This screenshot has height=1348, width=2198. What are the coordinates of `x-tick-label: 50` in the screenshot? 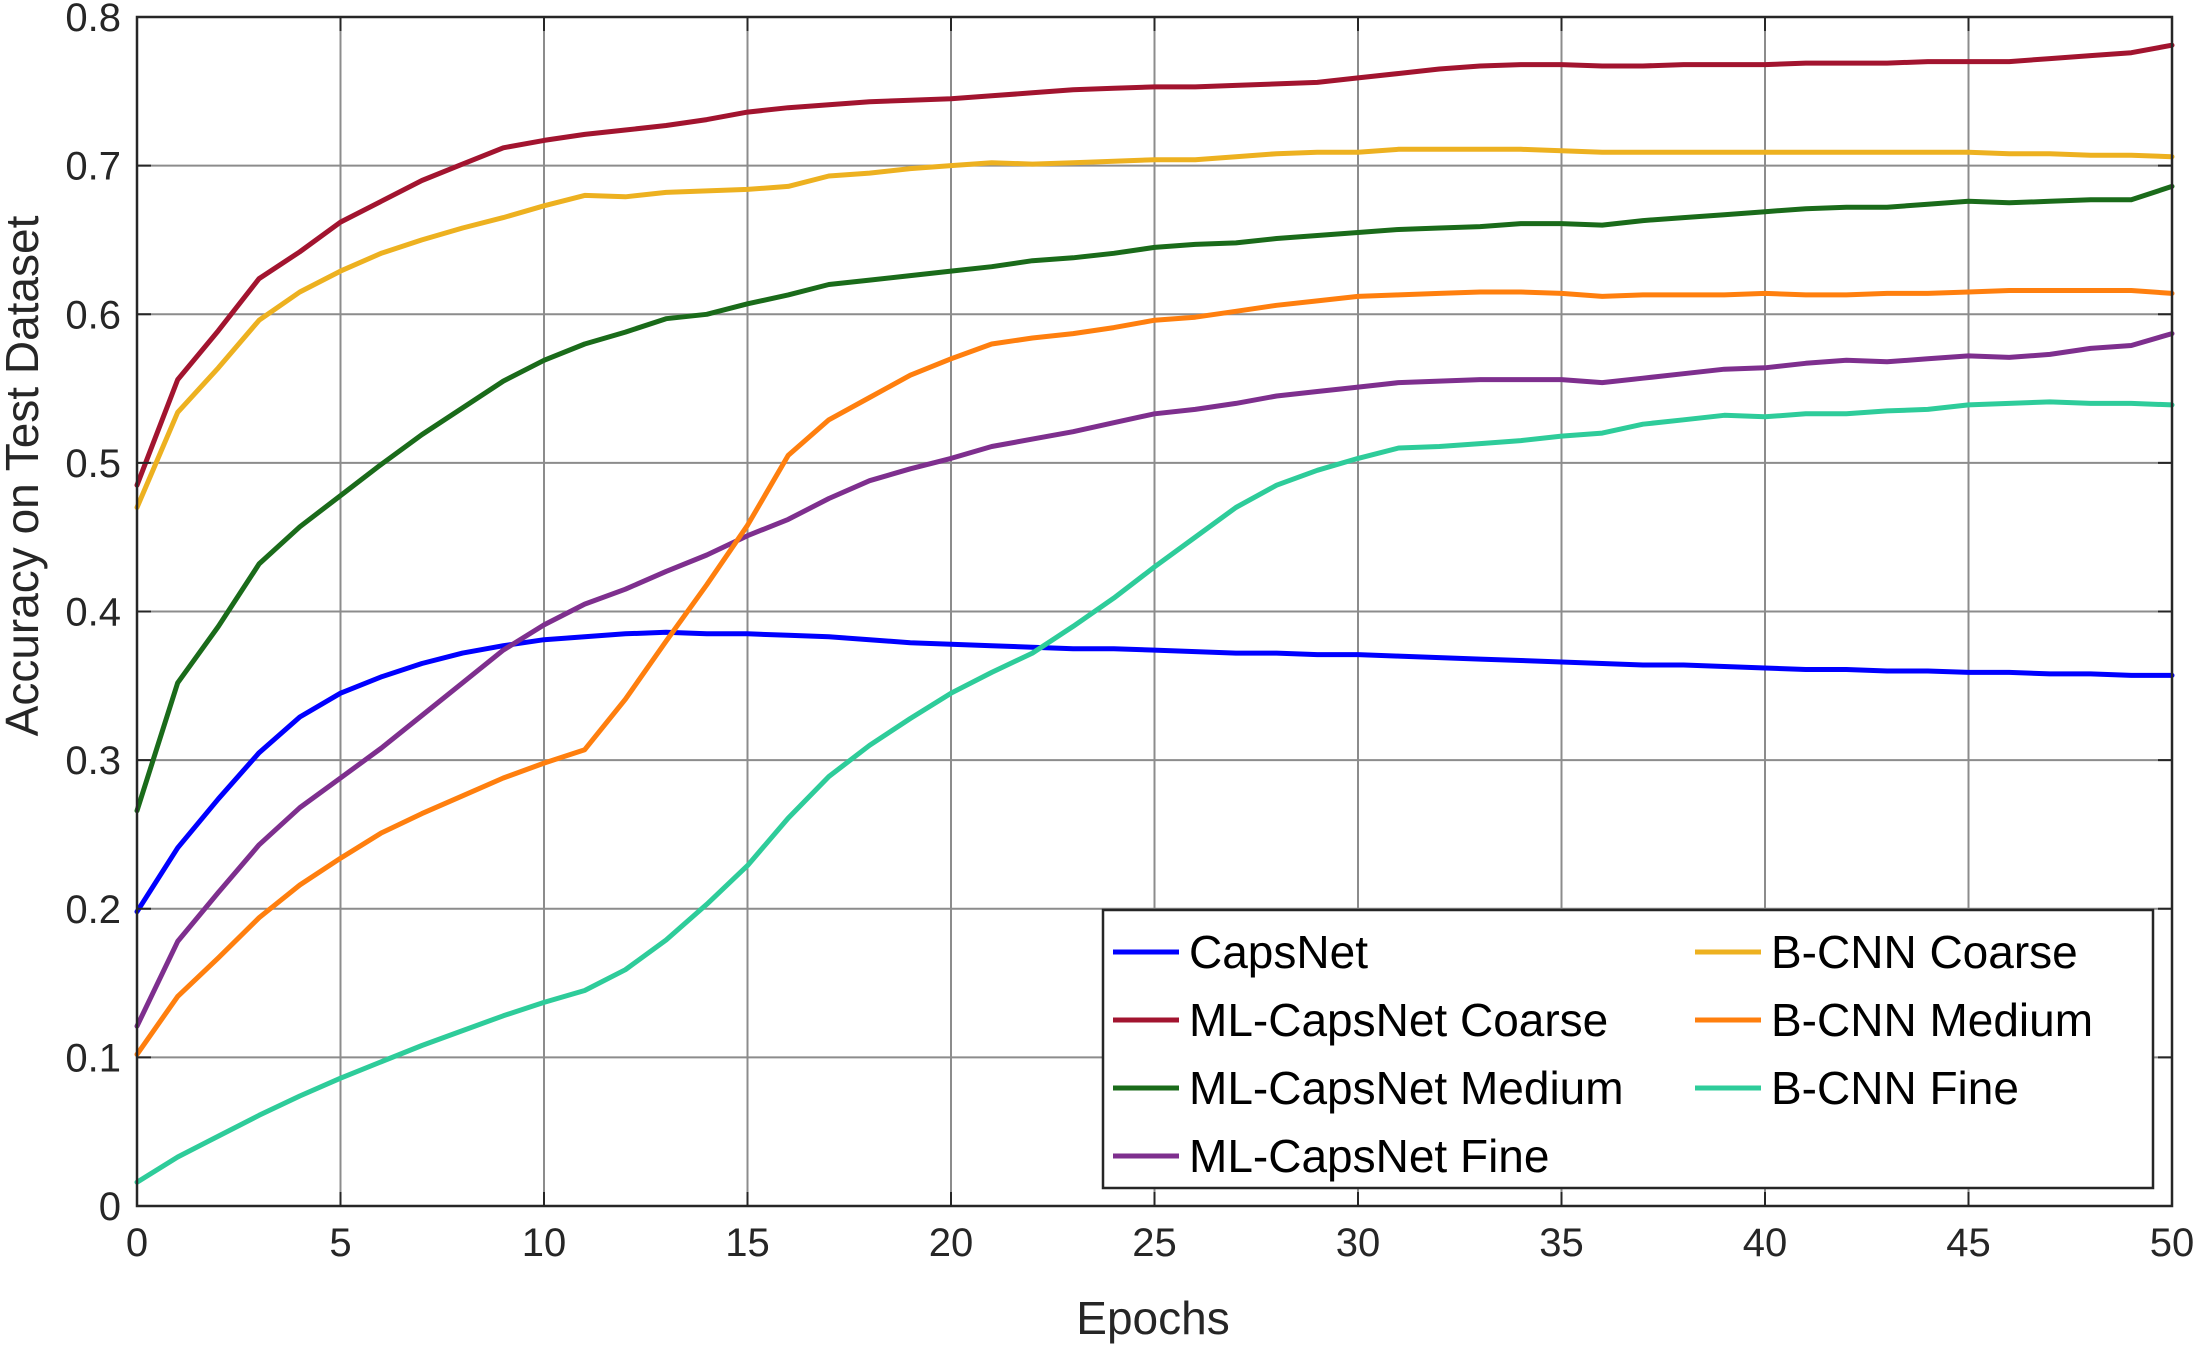 It's located at (2172, 1243).